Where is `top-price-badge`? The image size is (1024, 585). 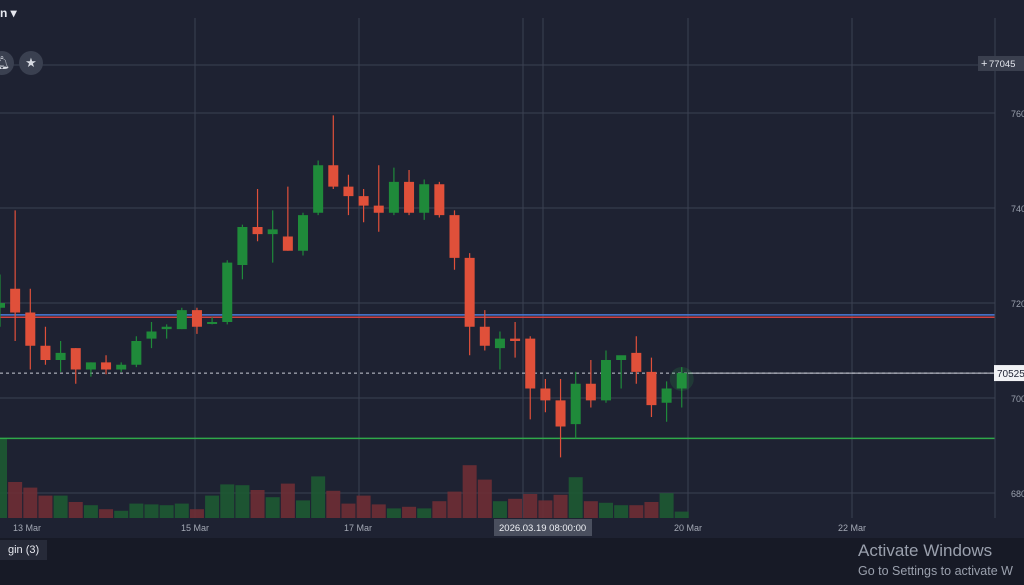
top-price-badge is located at coordinates (1001, 63).